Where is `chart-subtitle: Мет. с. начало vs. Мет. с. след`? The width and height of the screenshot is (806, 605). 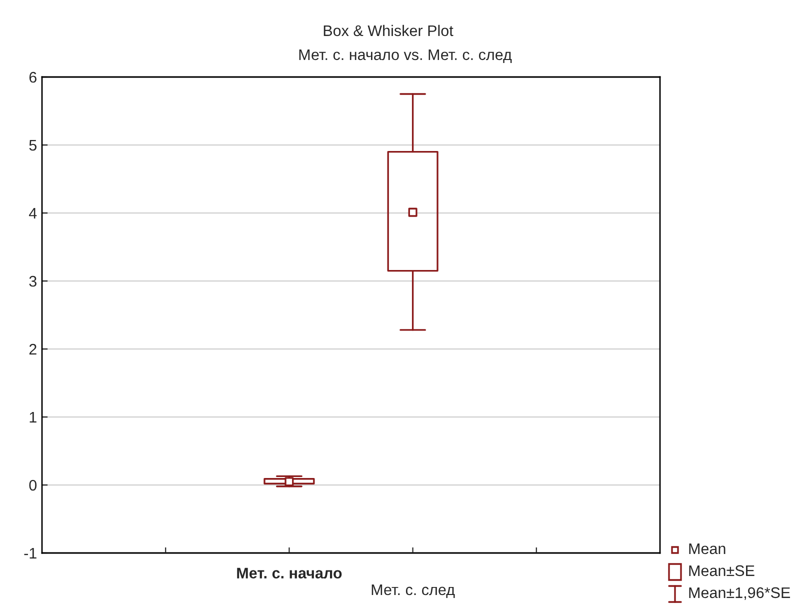
chart-subtitle: Мет. с. начало vs. Мет. с. след is located at coordinates (405, 56).